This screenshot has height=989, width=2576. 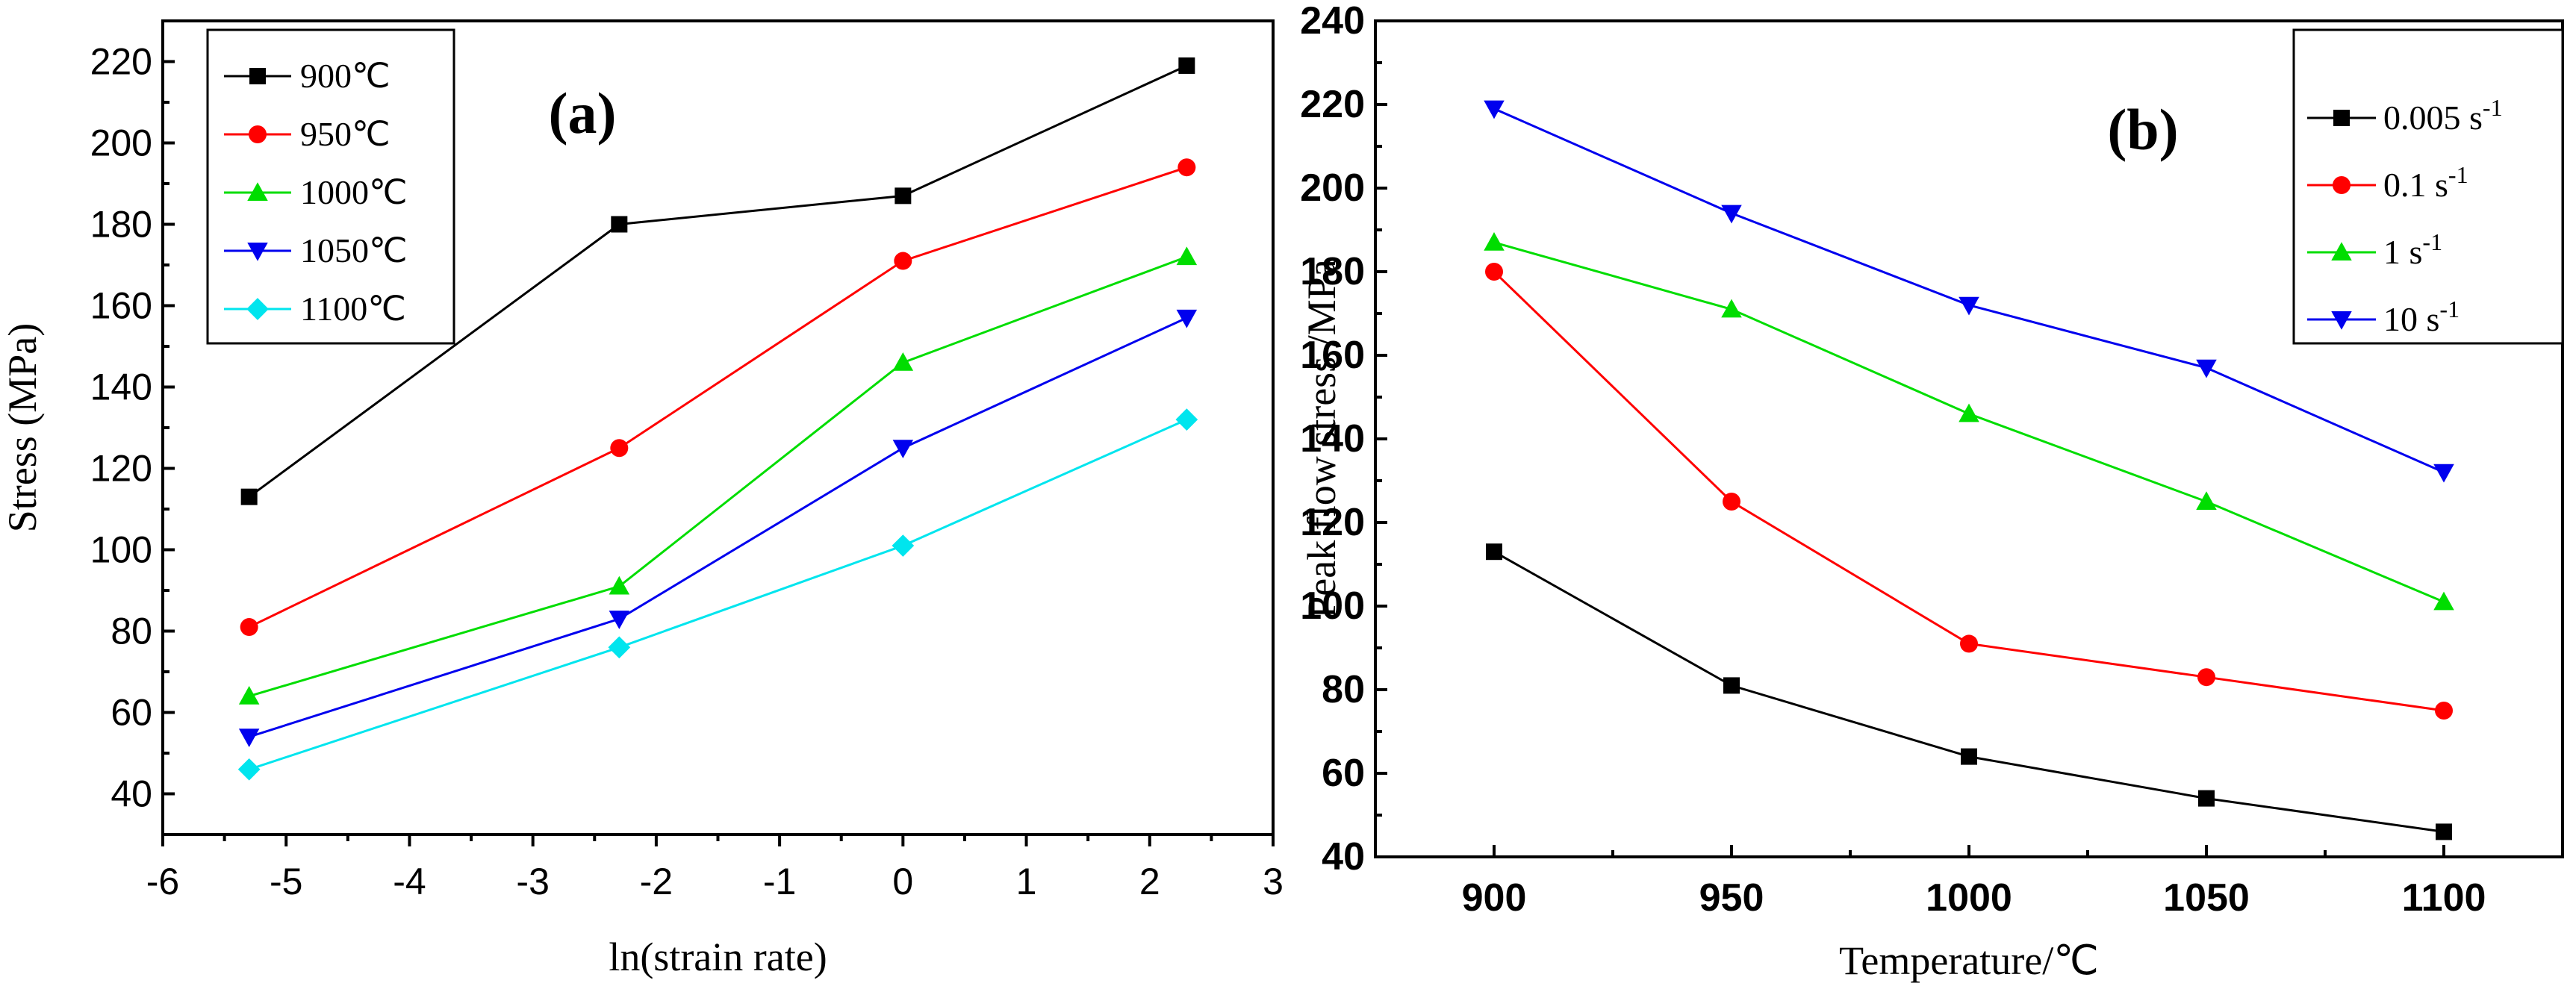 I want to click on x-tick-label: -6, so click(x=162, y=881).